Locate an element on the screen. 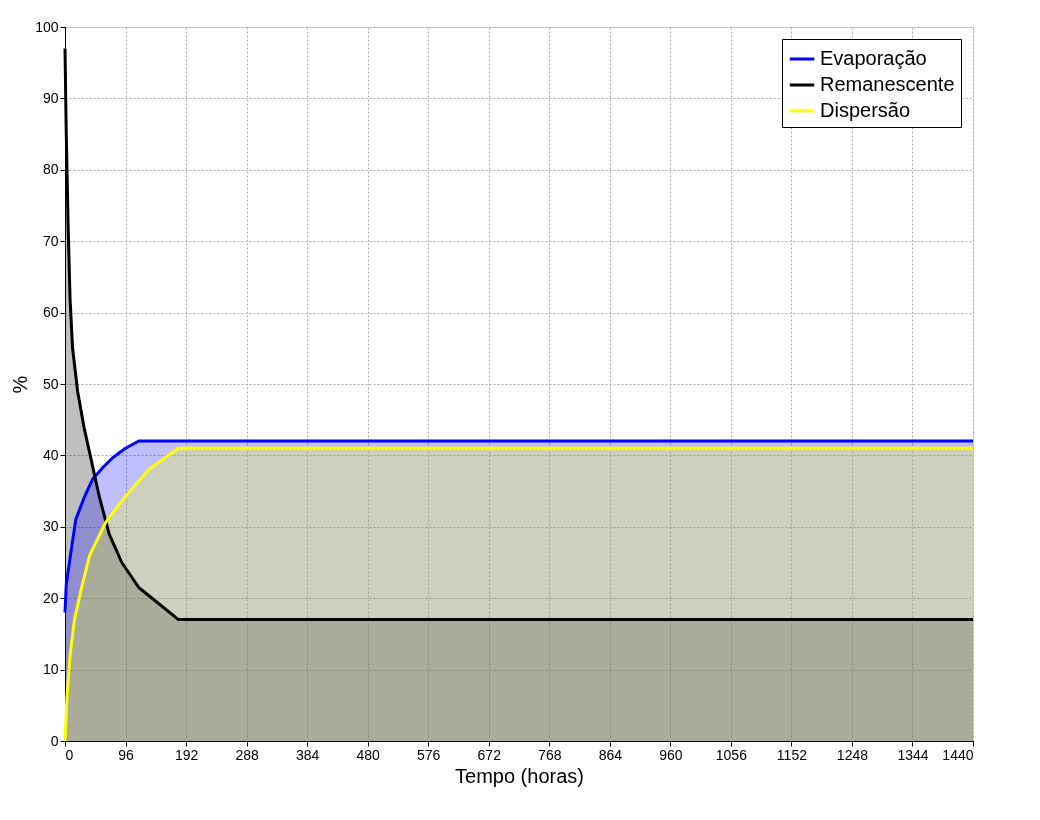 The width and height of the screenshot is (1040, 820). y-tick-label: 0 is located at coordinates (54, 740).